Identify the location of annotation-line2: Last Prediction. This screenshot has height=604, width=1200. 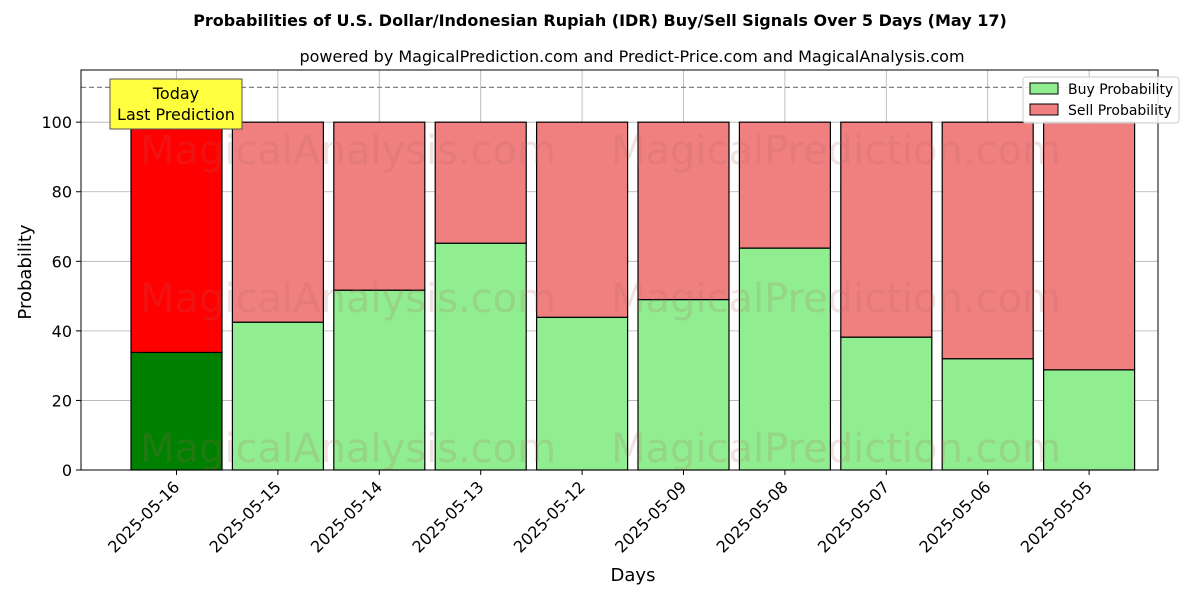
(176, 114).